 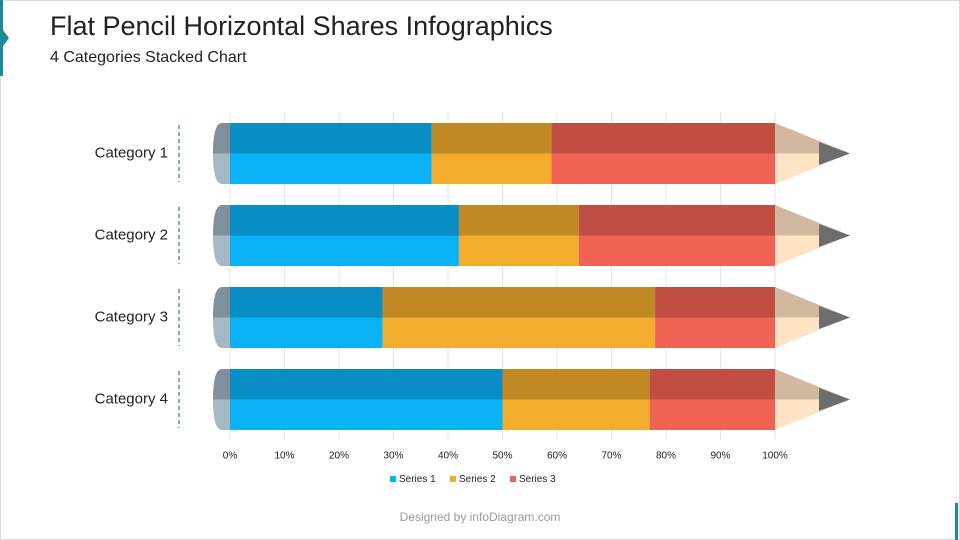 What do you see at coordinates (131, 152) in the screenshot?
I see `category-label: Category 1` at bounding box center [131, 152].